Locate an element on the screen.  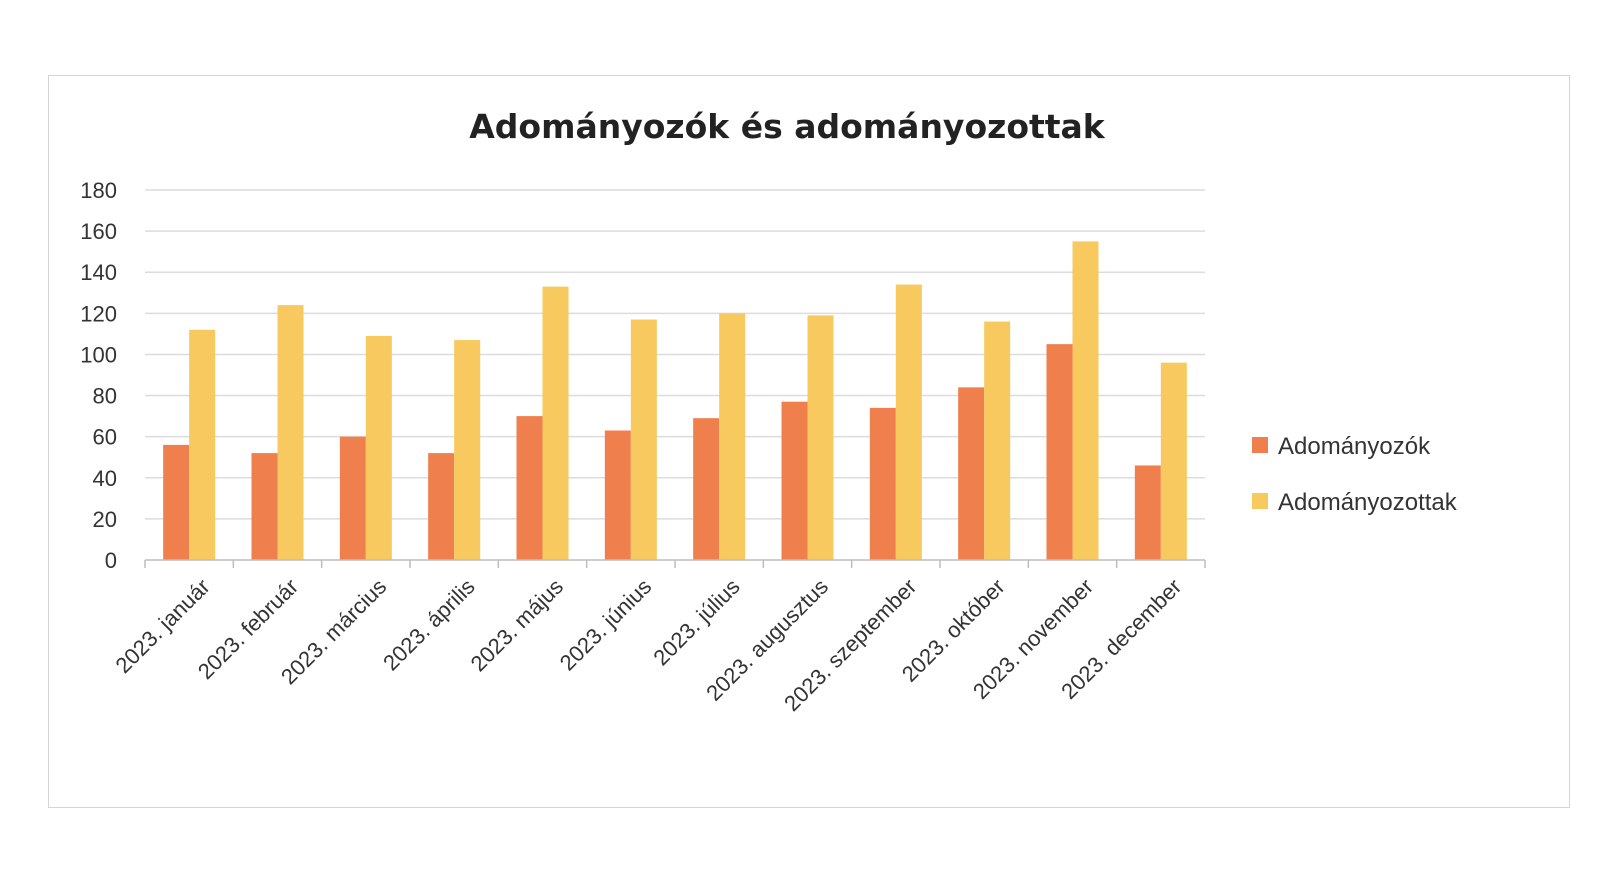
legend-label: Adományozók is located at coordinates (1354, 446).